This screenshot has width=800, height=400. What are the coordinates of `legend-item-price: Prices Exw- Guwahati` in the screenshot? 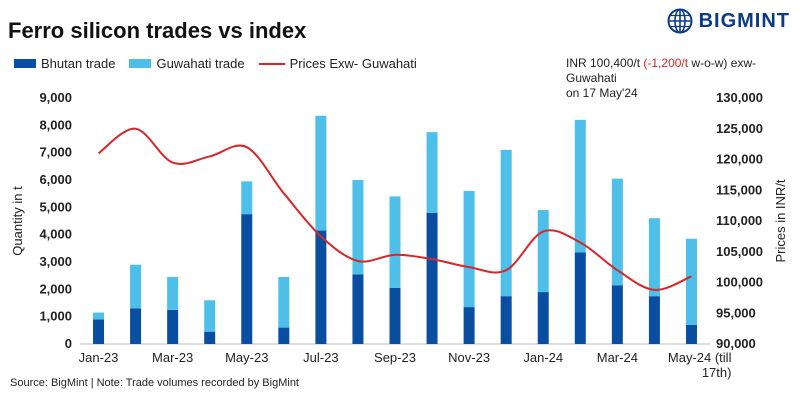 It's located at (337, 63).